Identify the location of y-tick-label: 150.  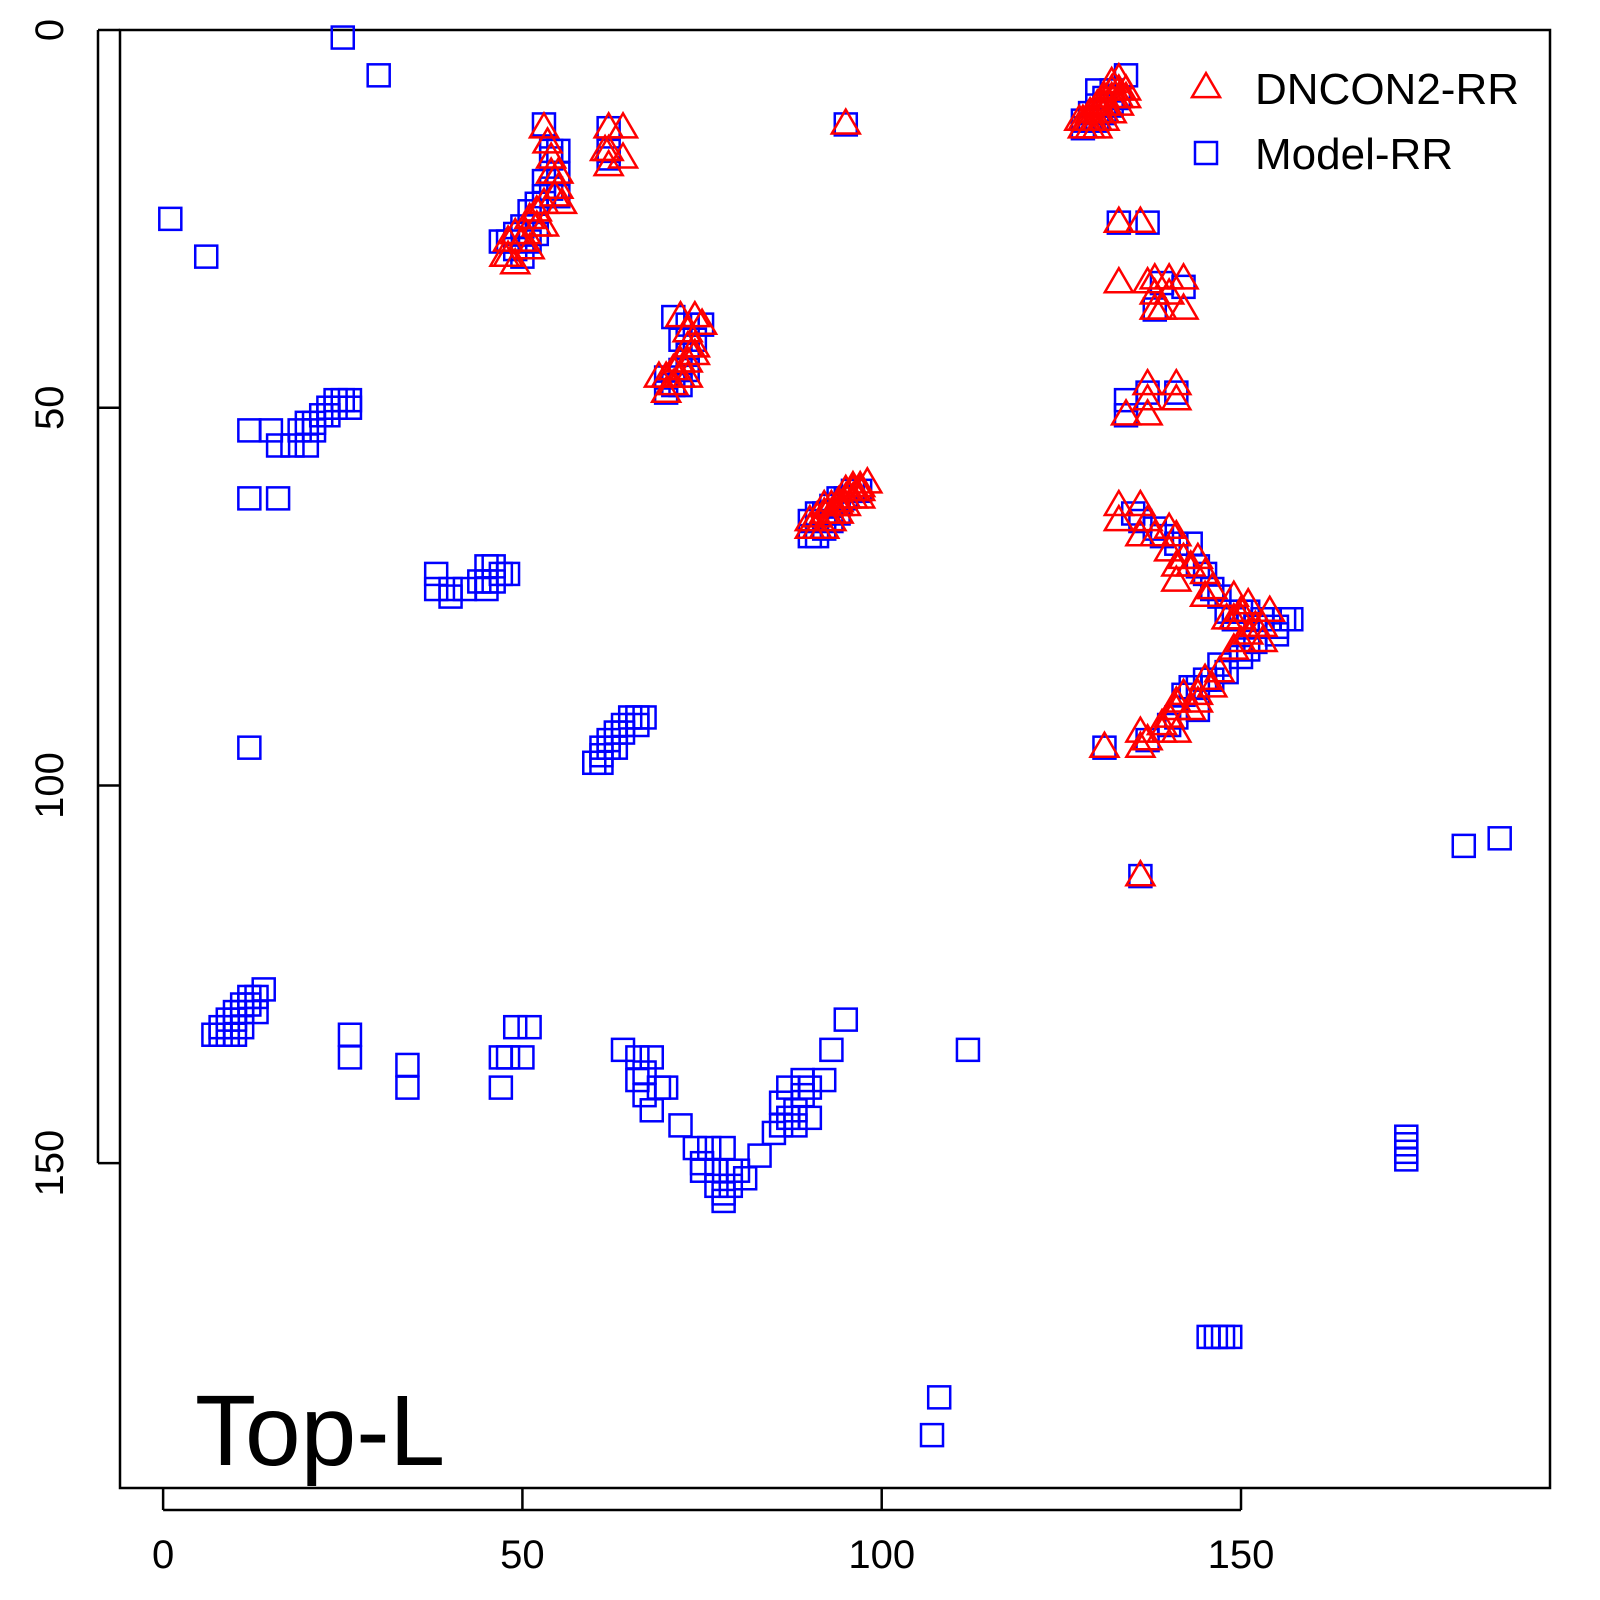
(50, 1163).